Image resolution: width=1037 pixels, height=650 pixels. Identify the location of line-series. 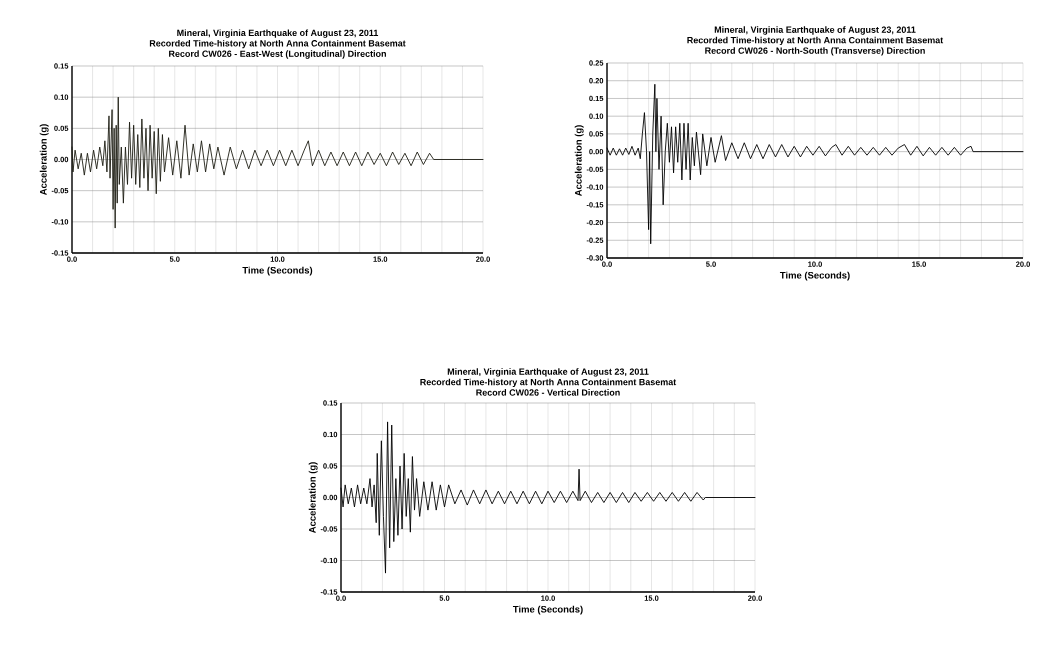
(277, 162).